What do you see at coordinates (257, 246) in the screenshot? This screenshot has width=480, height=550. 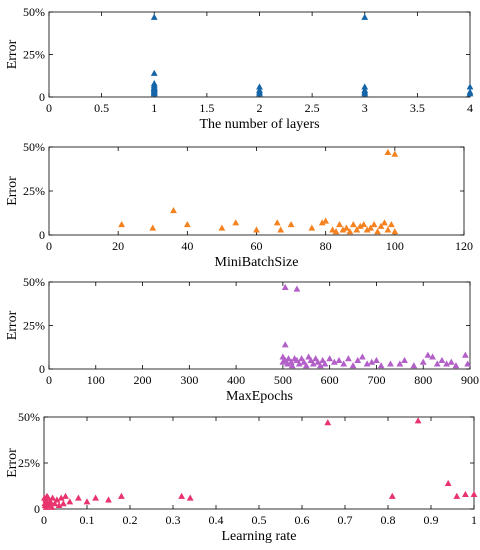 I see `x-tick-label: 60` at bounding box center [257, 246].